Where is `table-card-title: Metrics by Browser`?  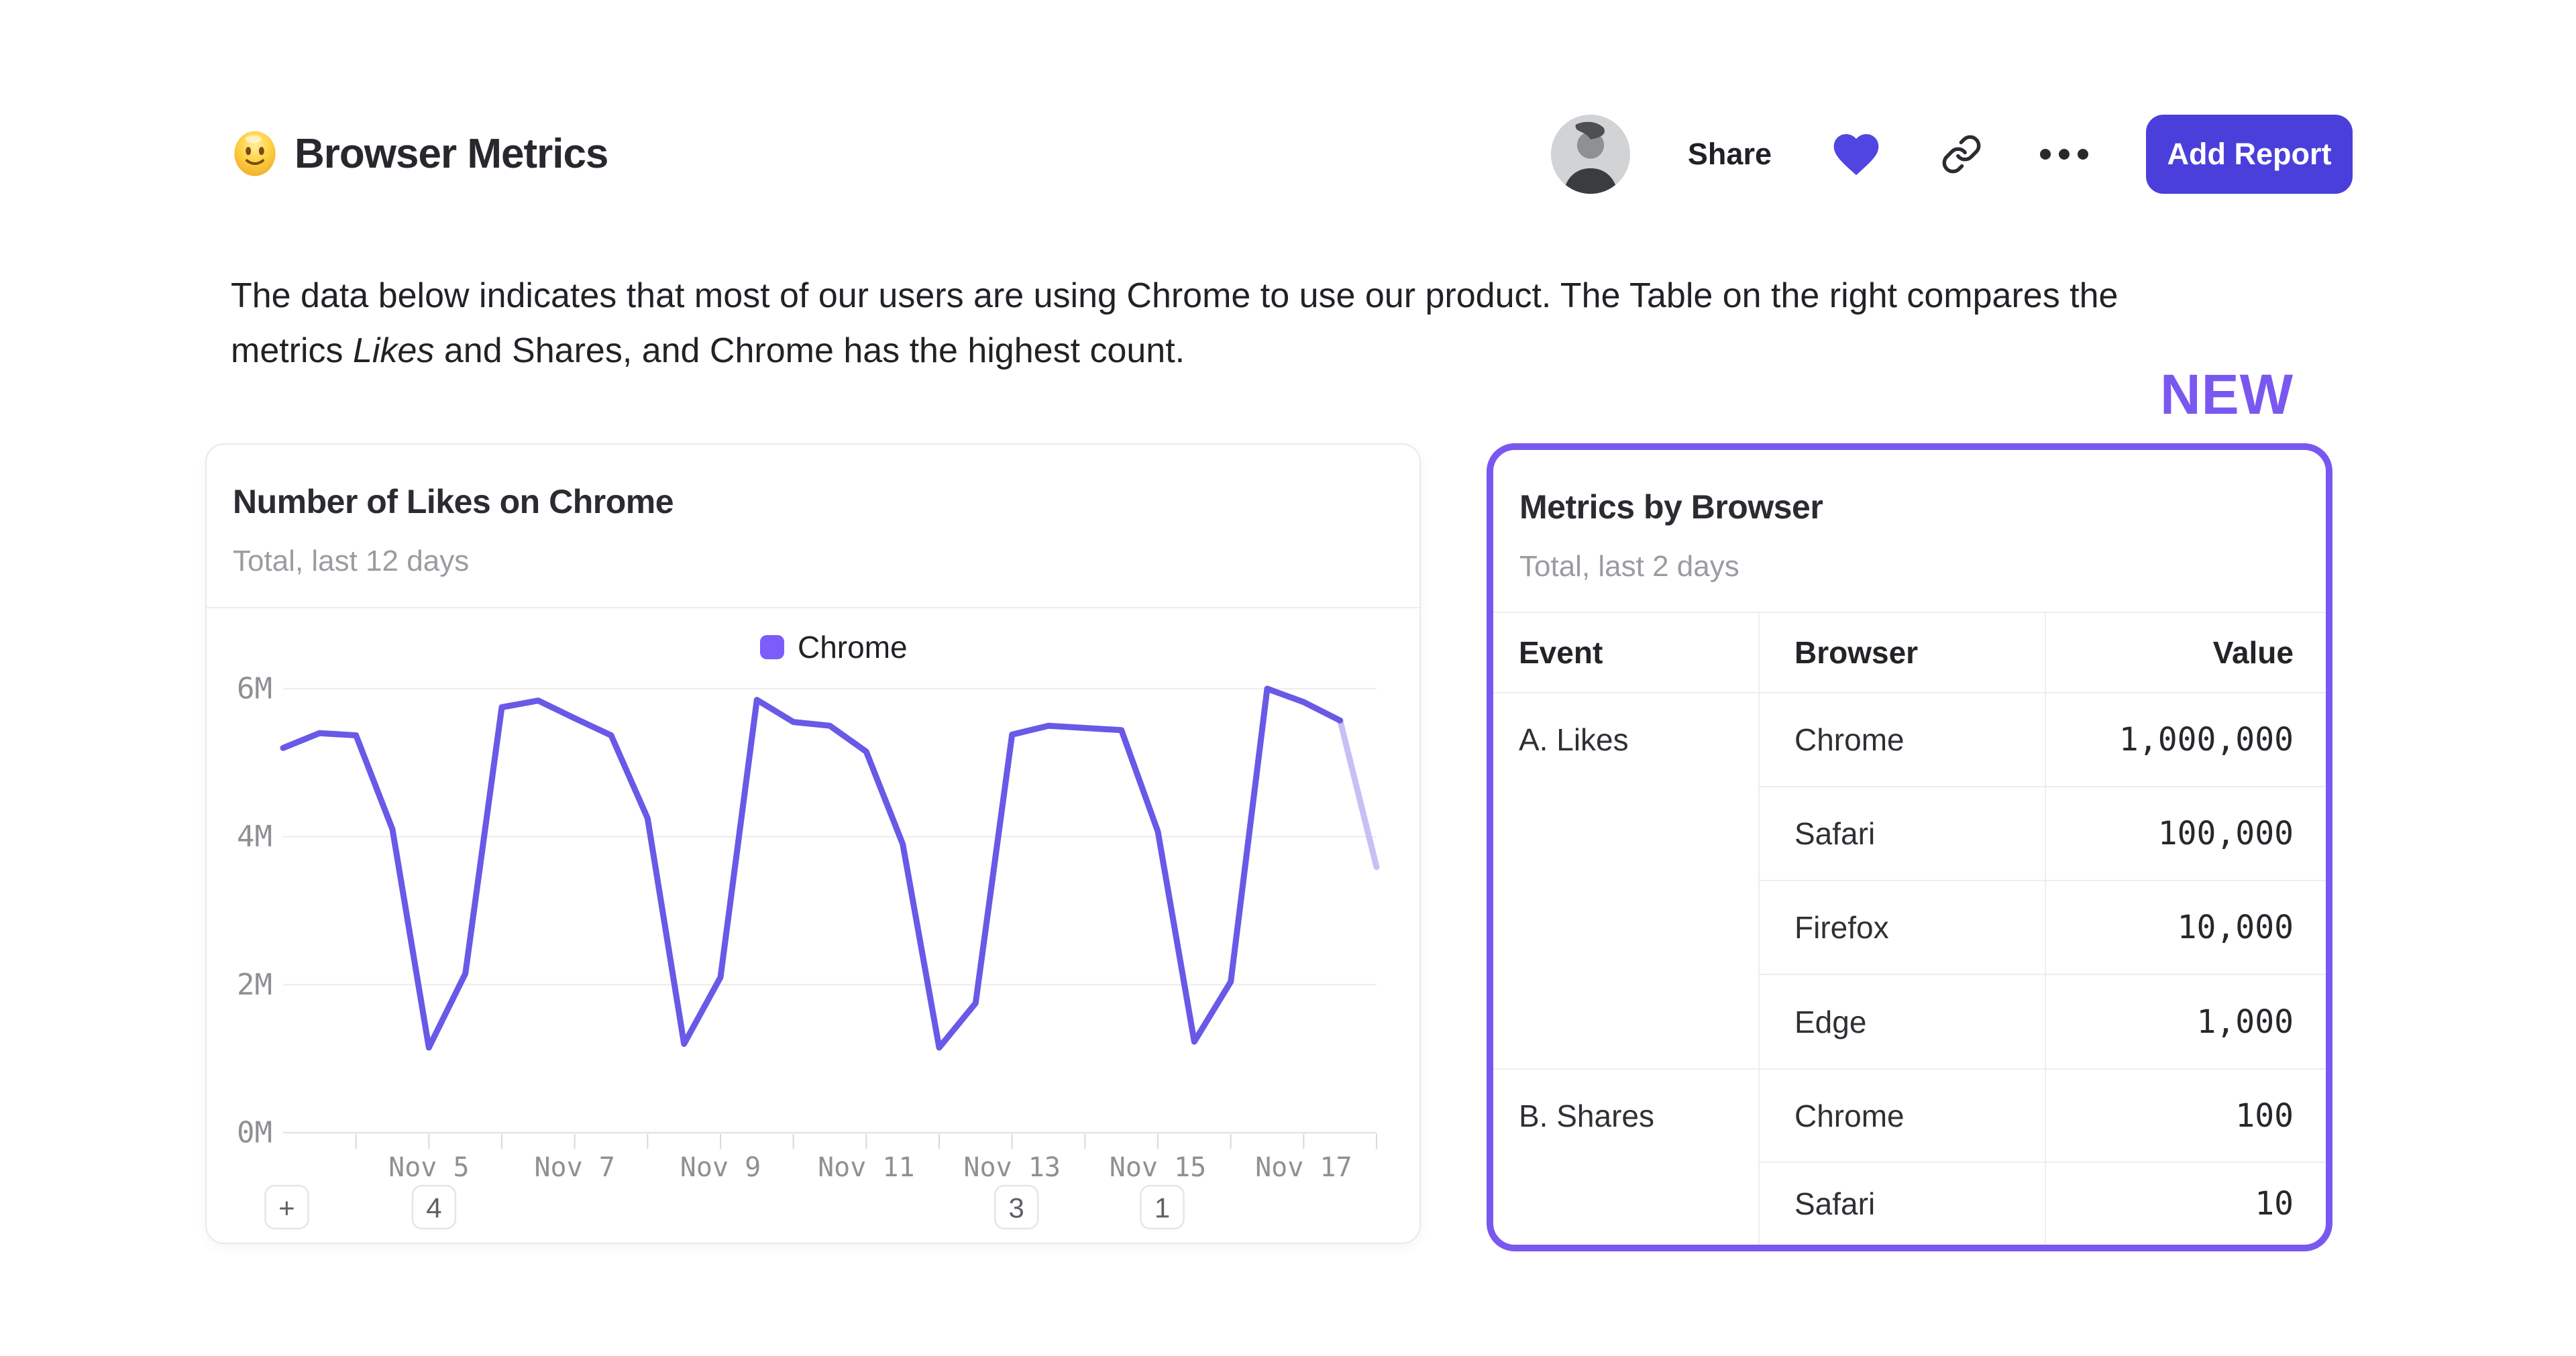 table-card-title: Metrics by Browser is located at coordinates (1671, 507).